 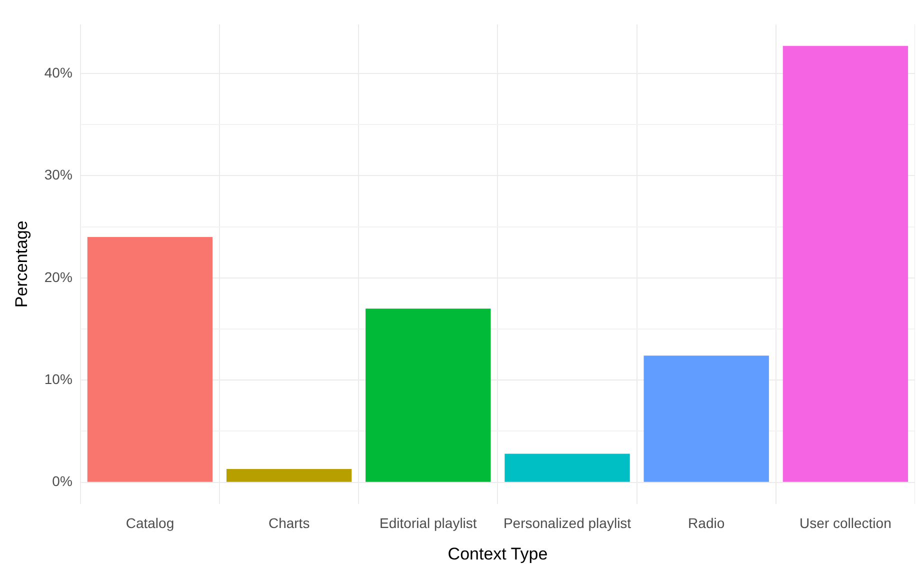 I want to click on y-tick-label: 0%, so click(x=62, y=481).